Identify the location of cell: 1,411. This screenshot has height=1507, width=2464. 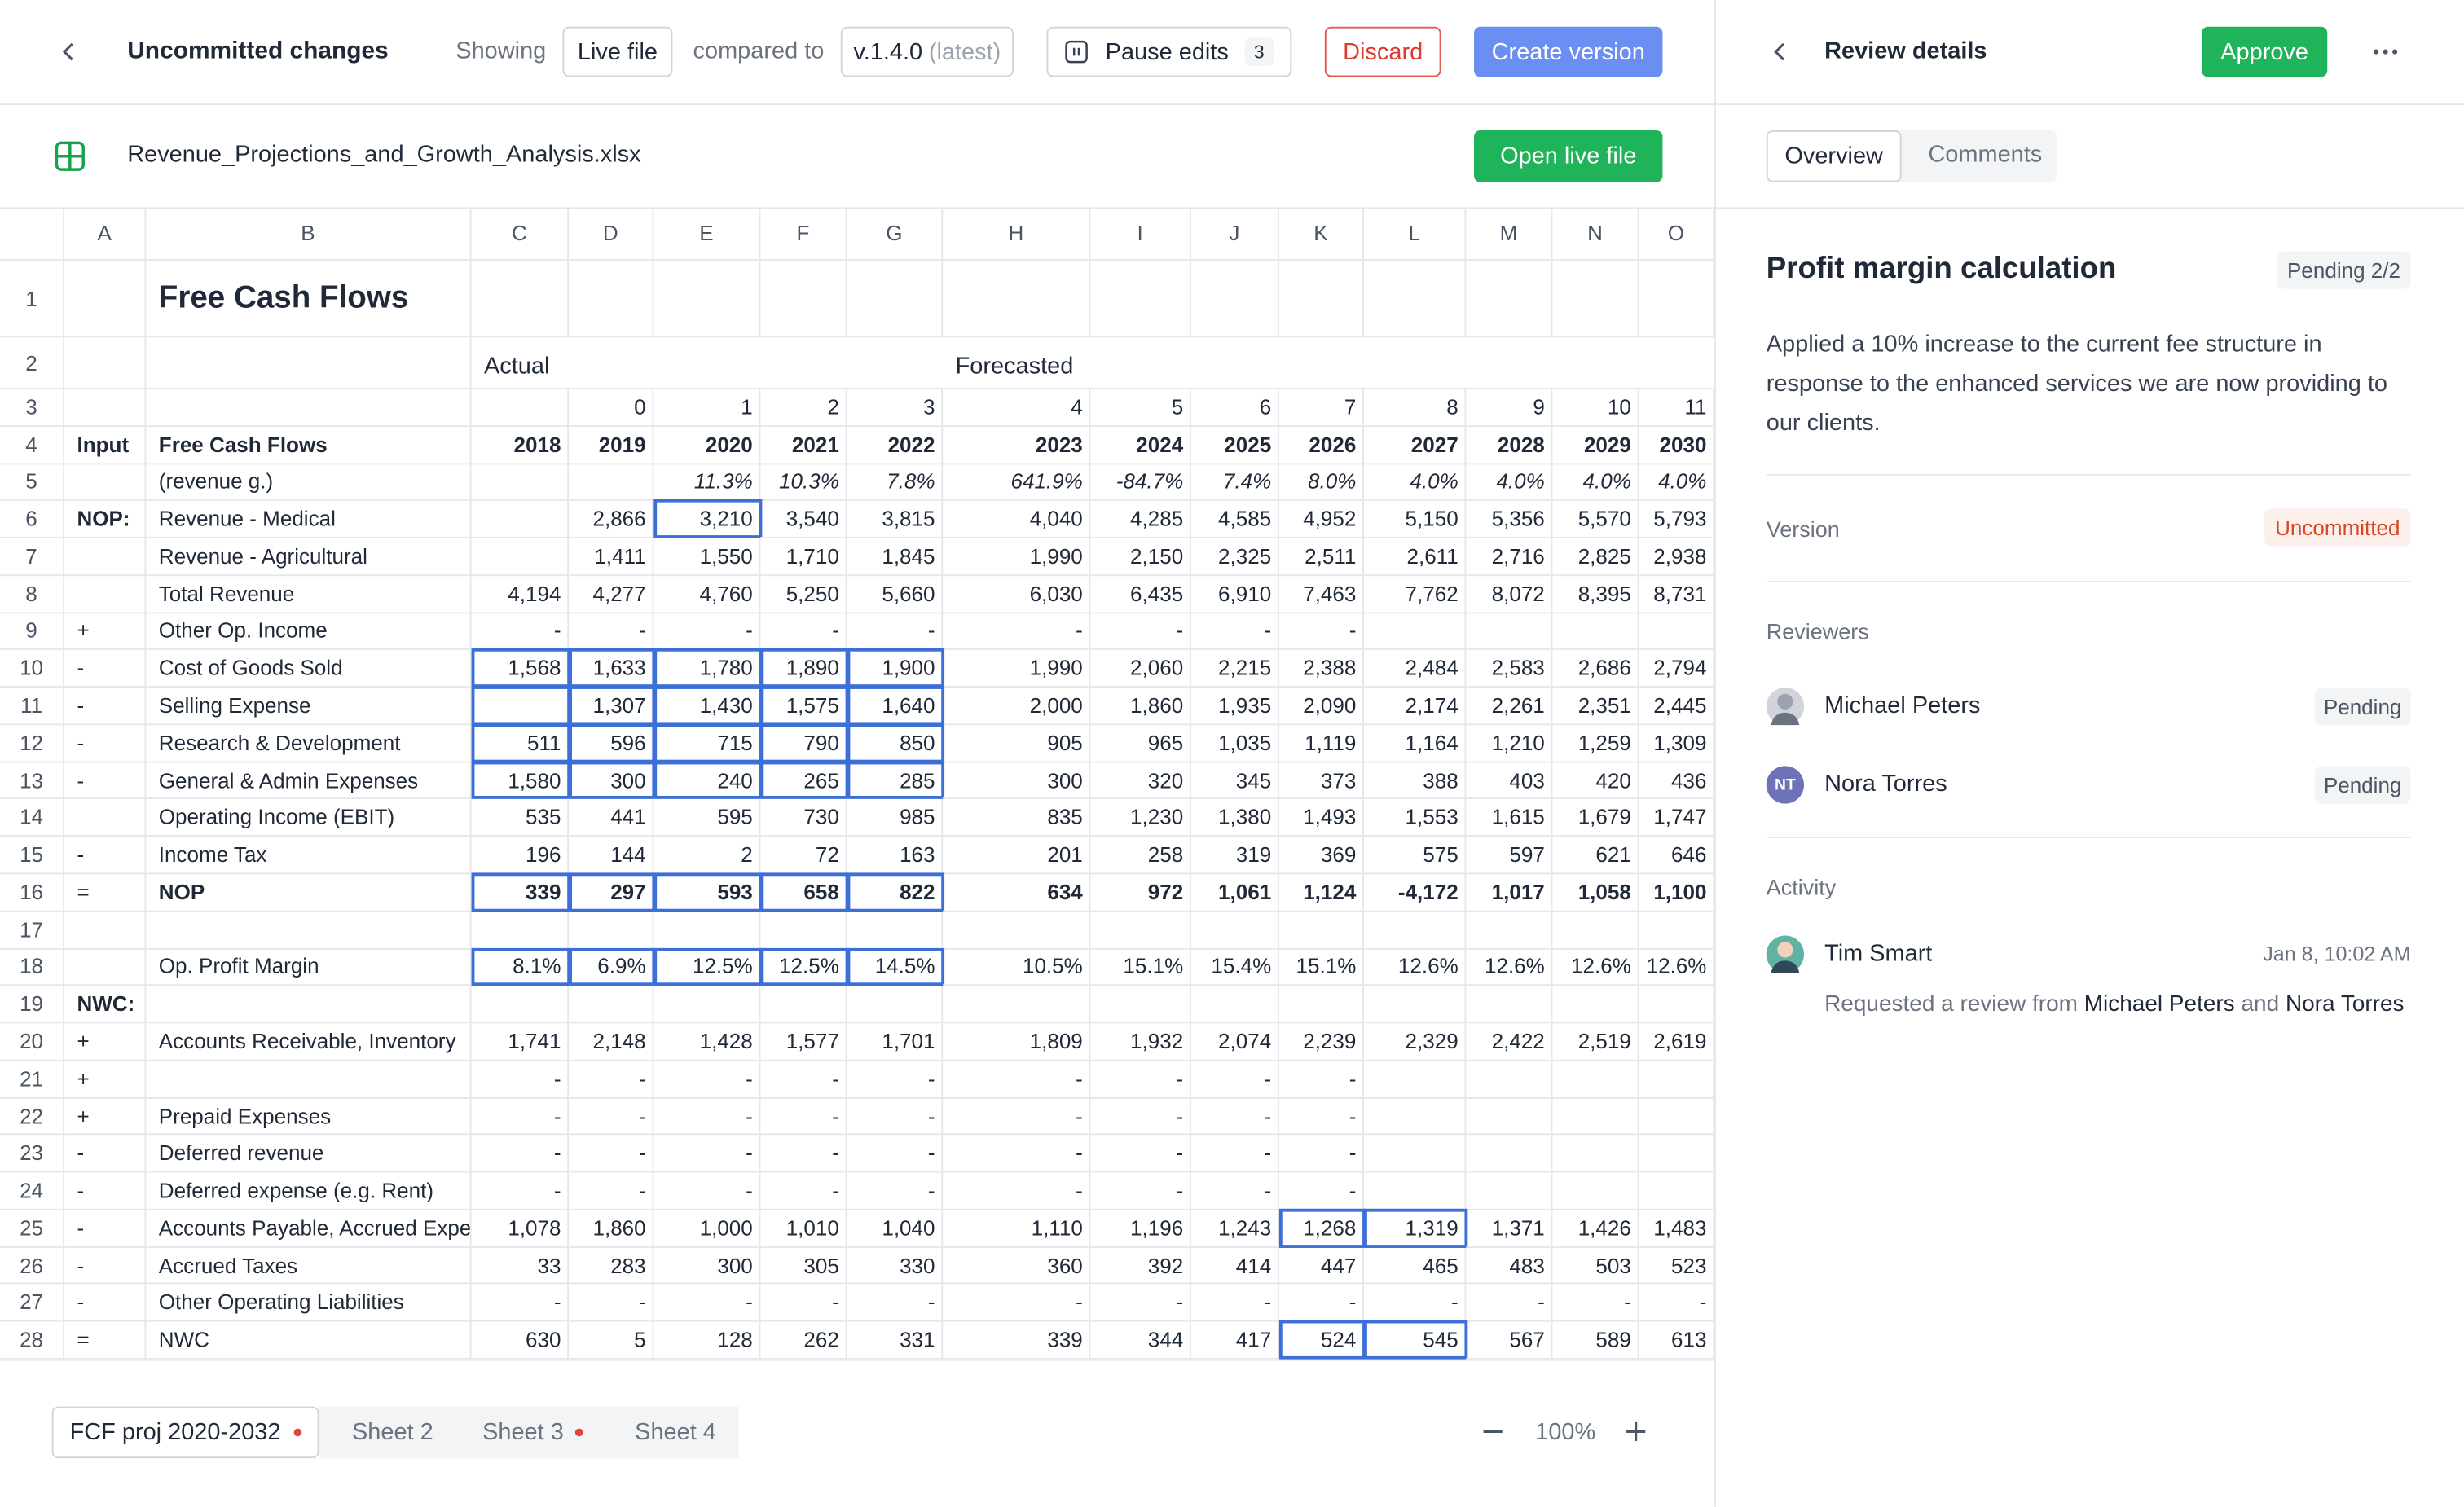
(611, 557).